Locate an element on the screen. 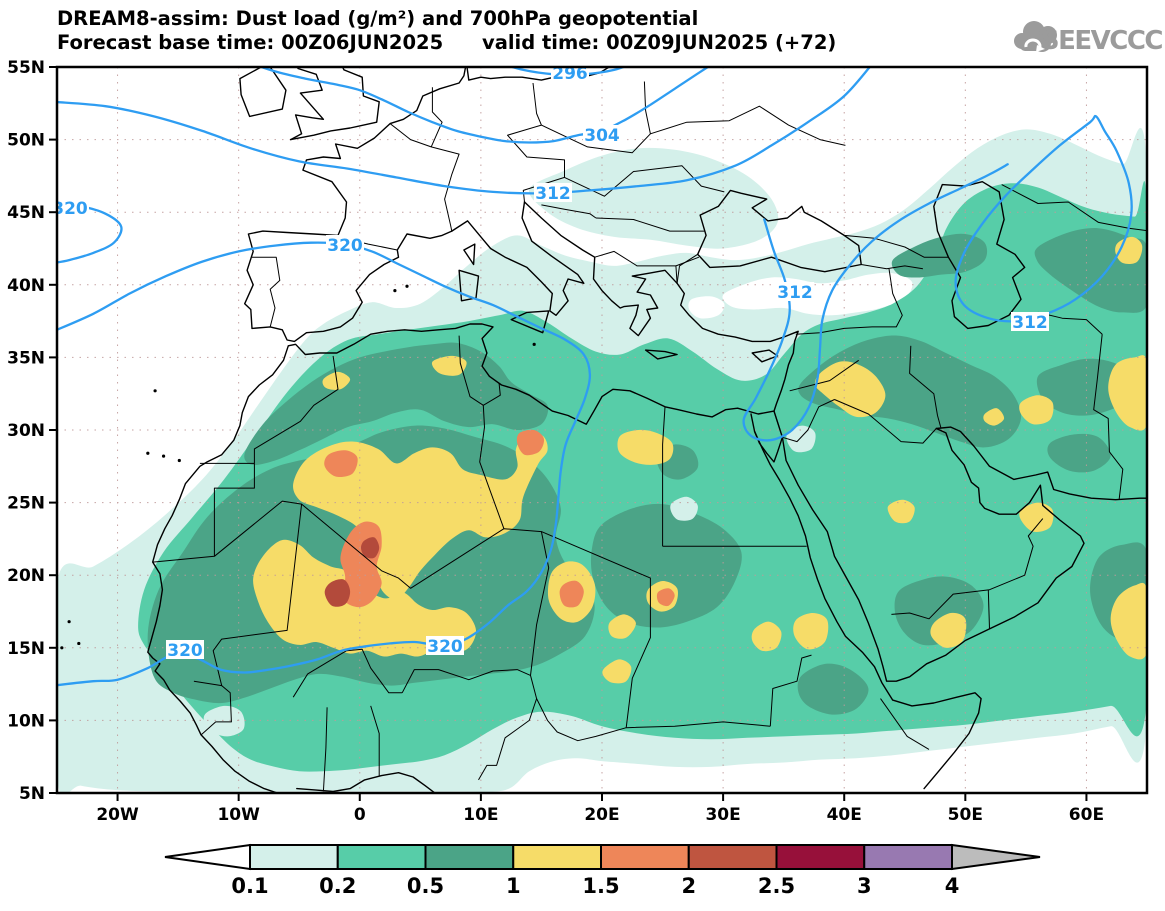 This screenshot has height=911, width=1165. colorbar-tick-label: 4 is located at coordinates (952, 886).